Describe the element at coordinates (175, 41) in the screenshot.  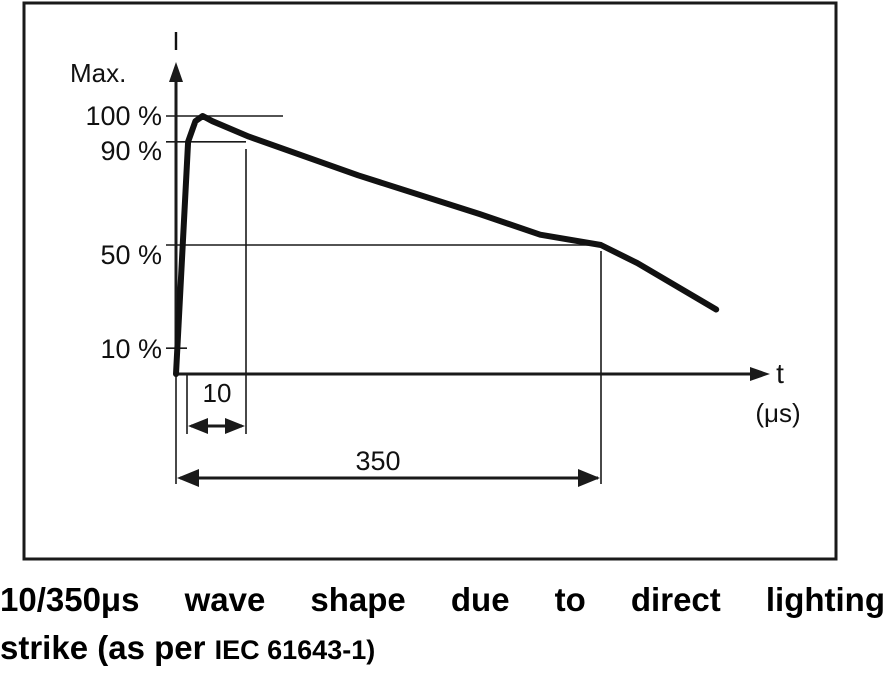
I see `y-axis-symbol: I` at that location.